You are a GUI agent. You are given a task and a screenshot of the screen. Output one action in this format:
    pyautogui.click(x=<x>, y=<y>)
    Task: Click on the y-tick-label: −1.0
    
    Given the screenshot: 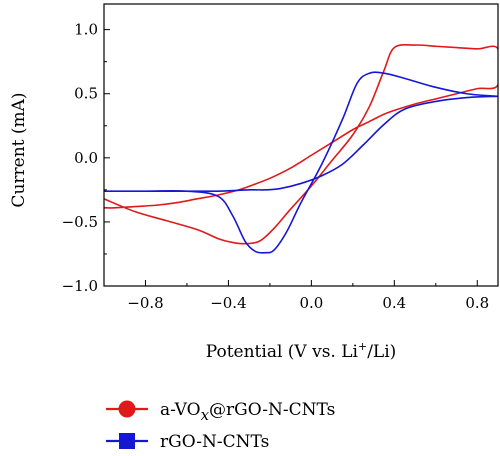 What is the action you would take?
    pyautogui.click(x=80, y=286)
    